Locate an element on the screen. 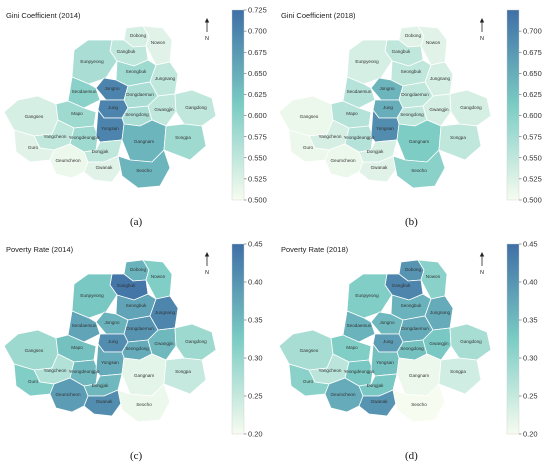 The width and height of the screenshot is (550, 468). colorbar-tick-label: 0.30 is located at coordinates (530, 358).